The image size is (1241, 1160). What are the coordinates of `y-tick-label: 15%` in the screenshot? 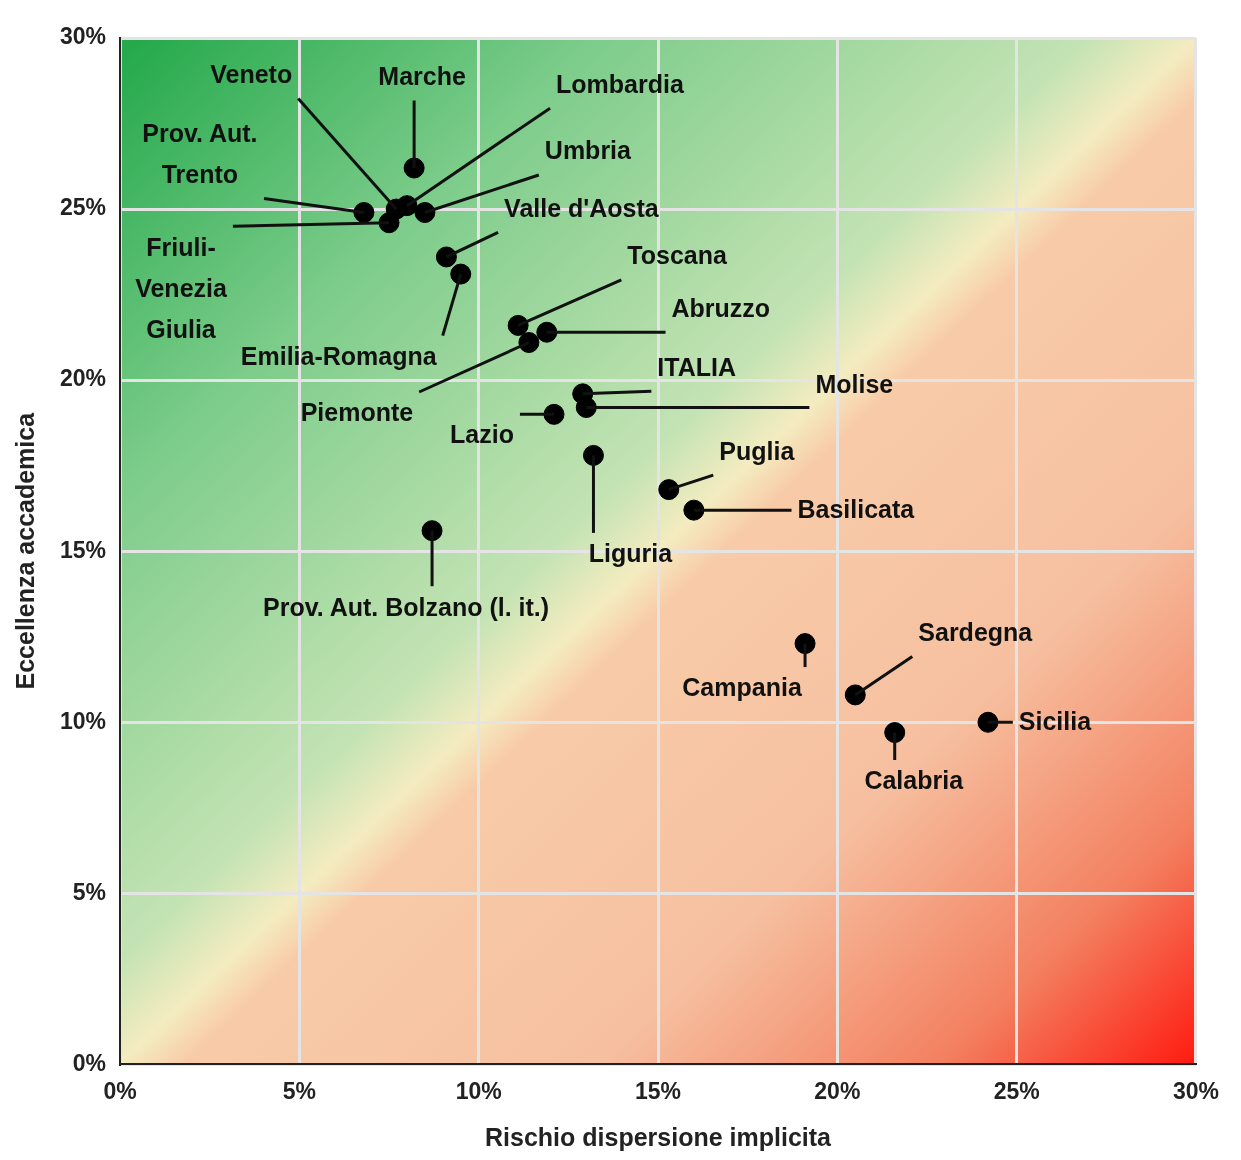 It's located at (83, 549).